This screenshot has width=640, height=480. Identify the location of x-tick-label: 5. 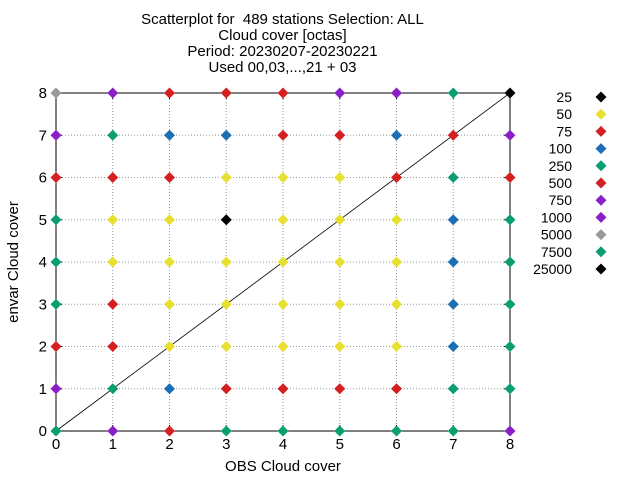
(340, 444).